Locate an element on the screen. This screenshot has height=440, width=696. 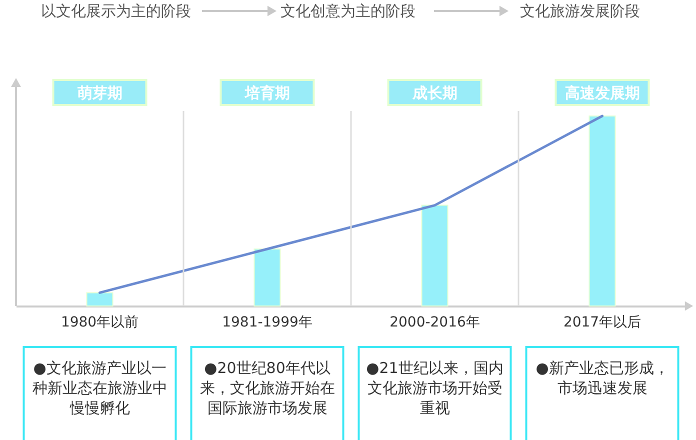
text: ●20世纪80年代以来，文化旅游开始在国际旅游市场发展 is located at coordinates (267, 388).